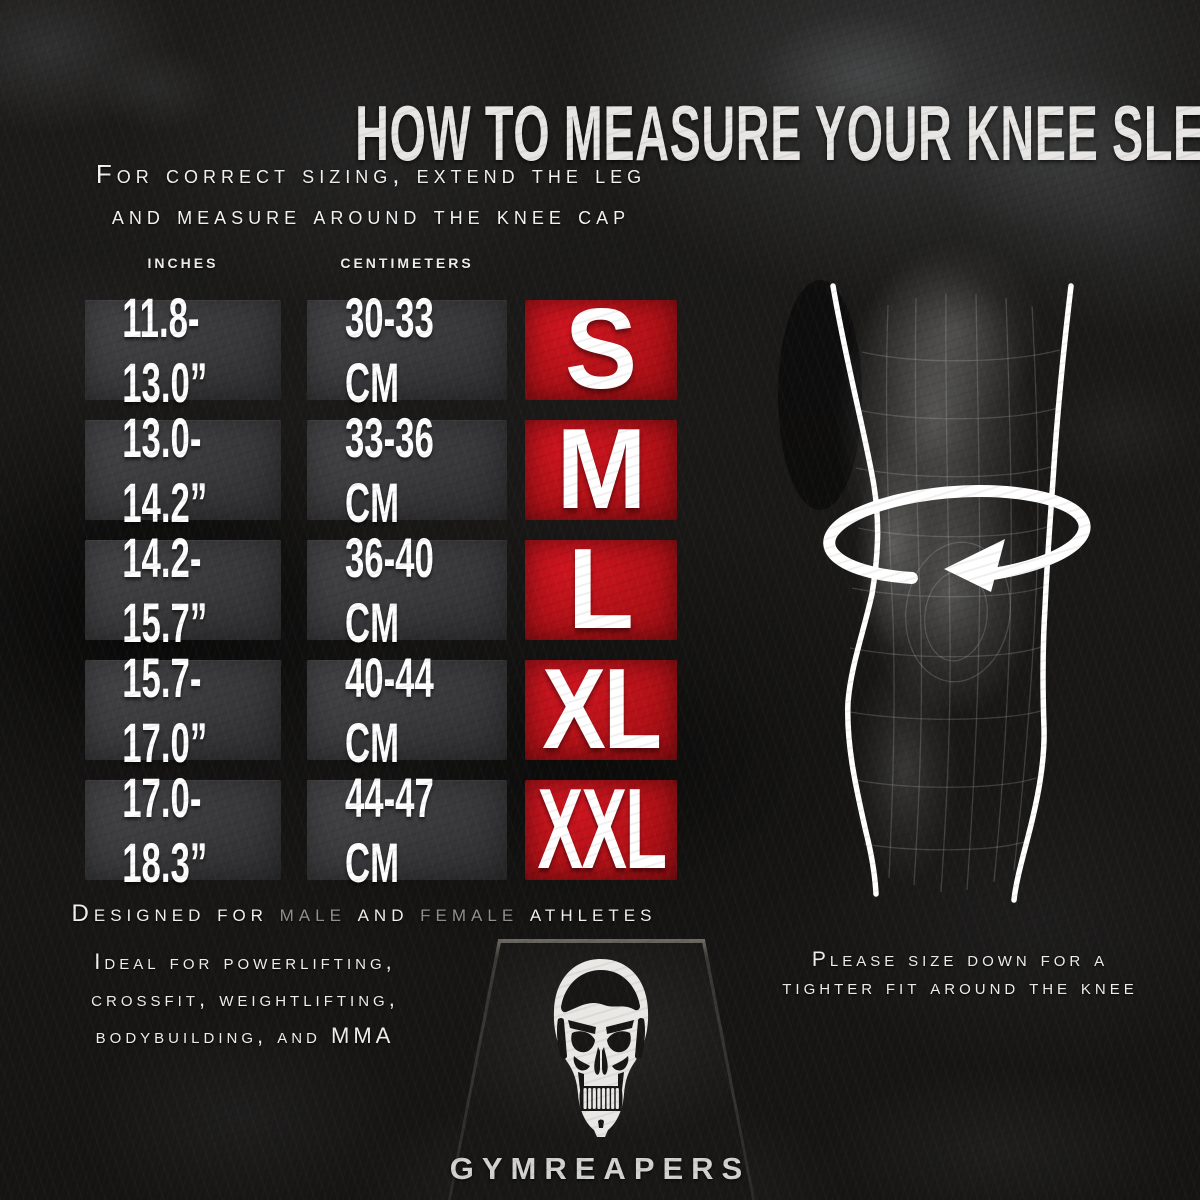  Describe the element at coordinates (371, 215) in the screenshot. I see `instructions-line-2: and measure around the knee cap` at that location.